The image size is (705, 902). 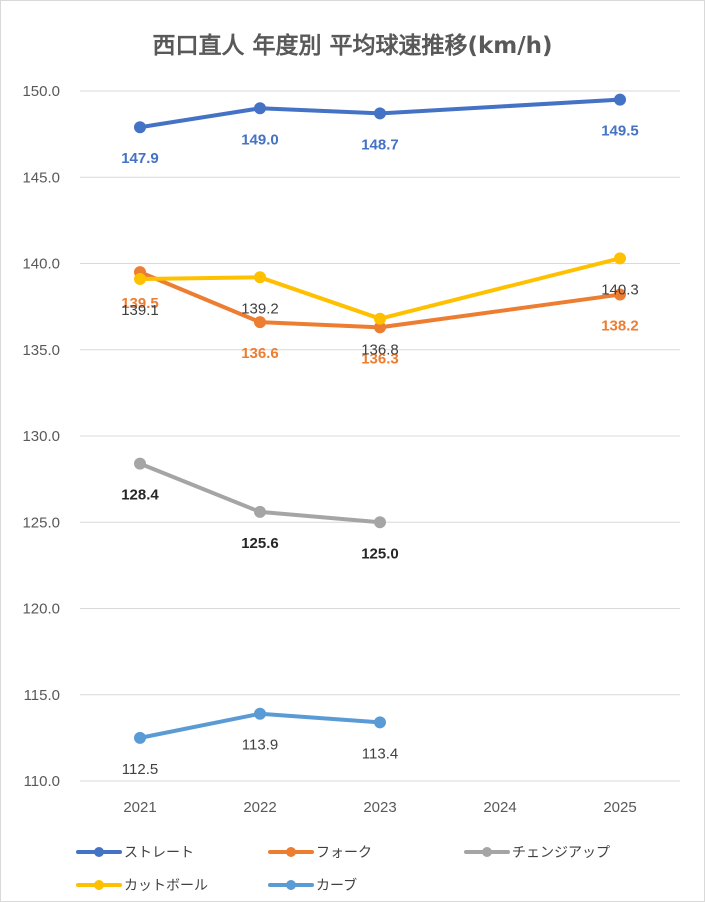 I want to click on data-label: 139.1, so click(x=140, y=310).